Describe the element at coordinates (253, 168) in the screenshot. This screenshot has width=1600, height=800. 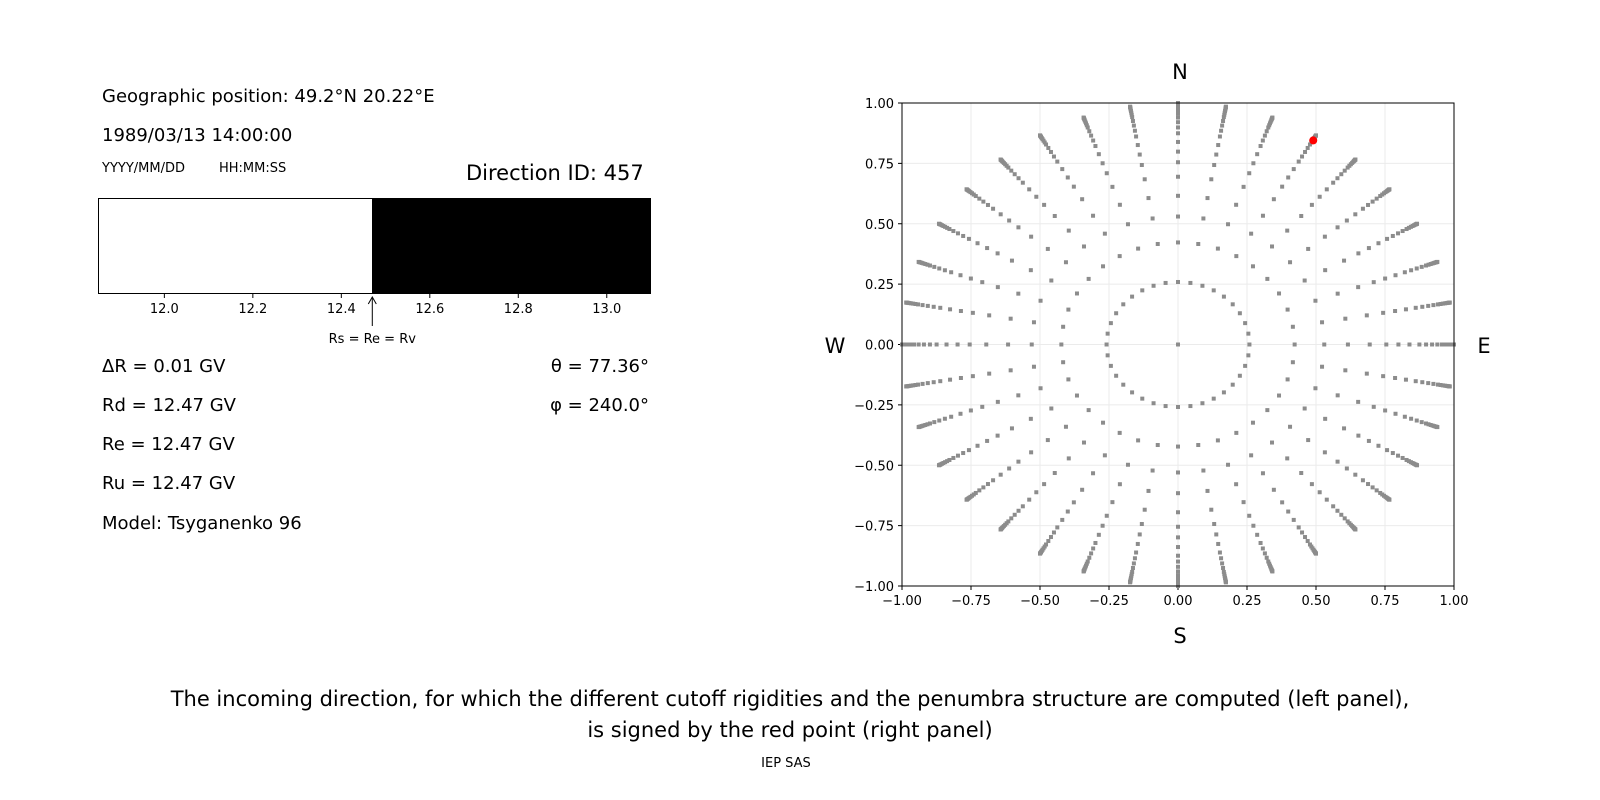
I see `time-format: HH:MM:SS` at that location.